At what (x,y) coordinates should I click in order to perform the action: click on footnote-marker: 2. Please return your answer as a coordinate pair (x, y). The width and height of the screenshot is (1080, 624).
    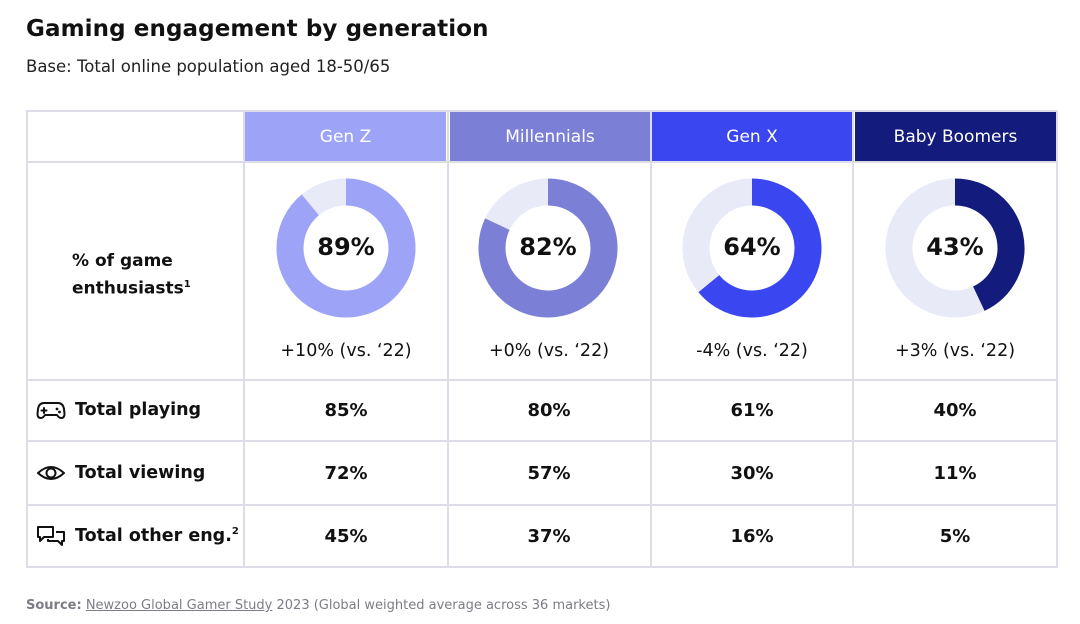
    Looking at the image, I should click on (235, 532).